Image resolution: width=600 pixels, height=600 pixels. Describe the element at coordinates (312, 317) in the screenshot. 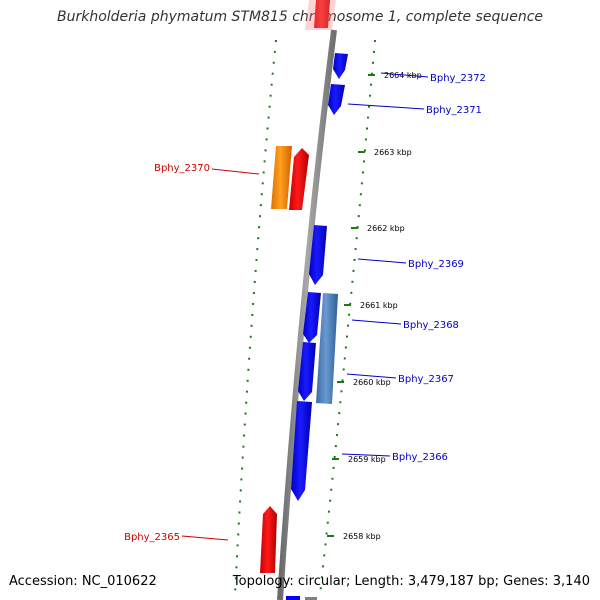

I see `gene-bphy-2368-shape` at that location.